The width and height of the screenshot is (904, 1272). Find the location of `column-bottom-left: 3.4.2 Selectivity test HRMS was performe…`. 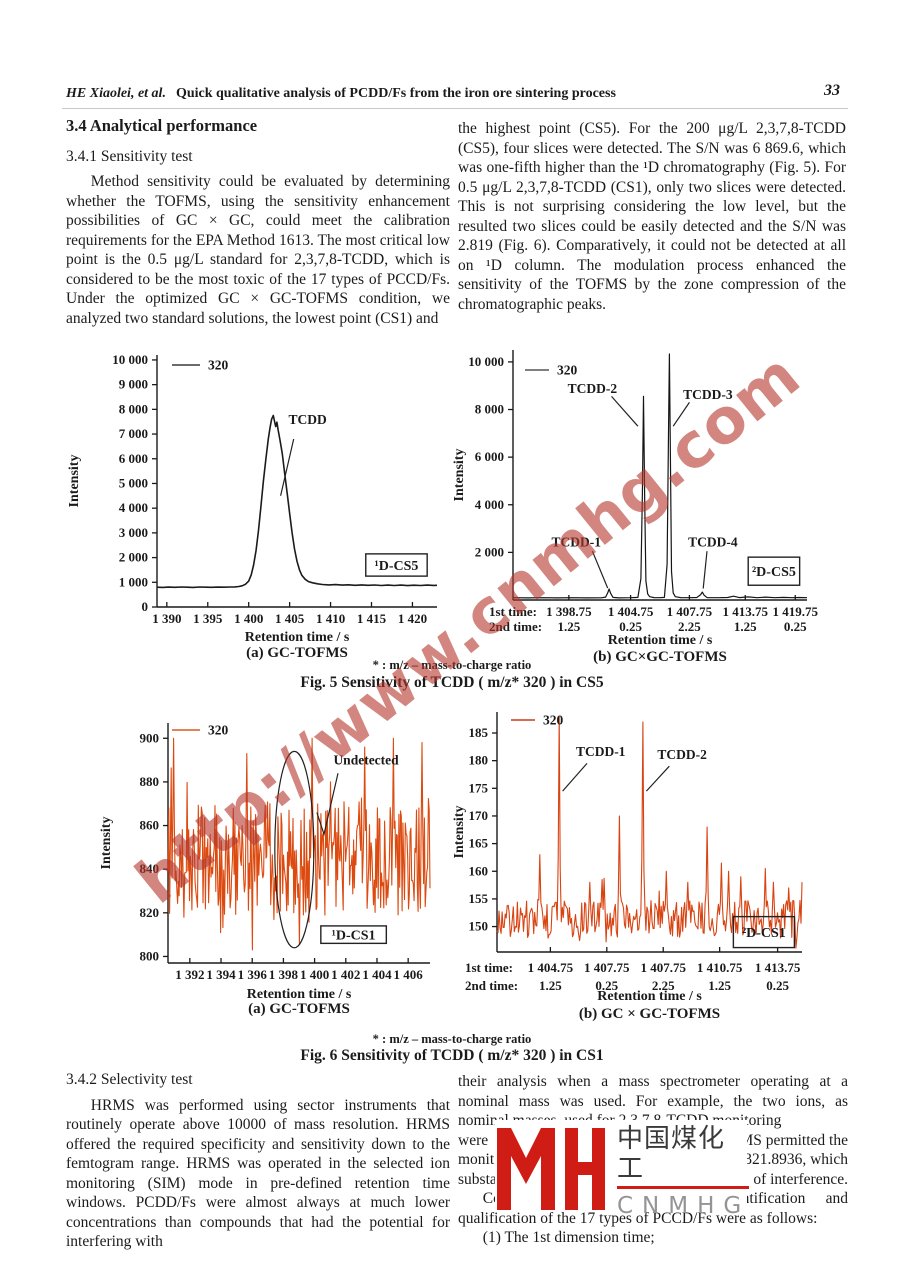

column-bottom-left: 3.4.2 Selectivity test HRMS was performe… is located at coordinates (258, 1161).